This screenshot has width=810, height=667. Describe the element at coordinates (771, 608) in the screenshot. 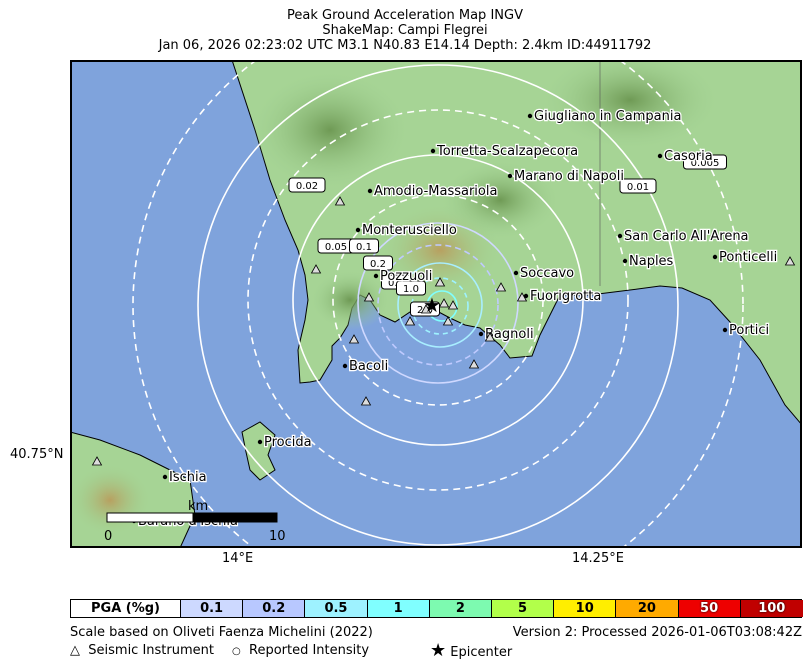

I see `legend-swatch: 100` at that location.